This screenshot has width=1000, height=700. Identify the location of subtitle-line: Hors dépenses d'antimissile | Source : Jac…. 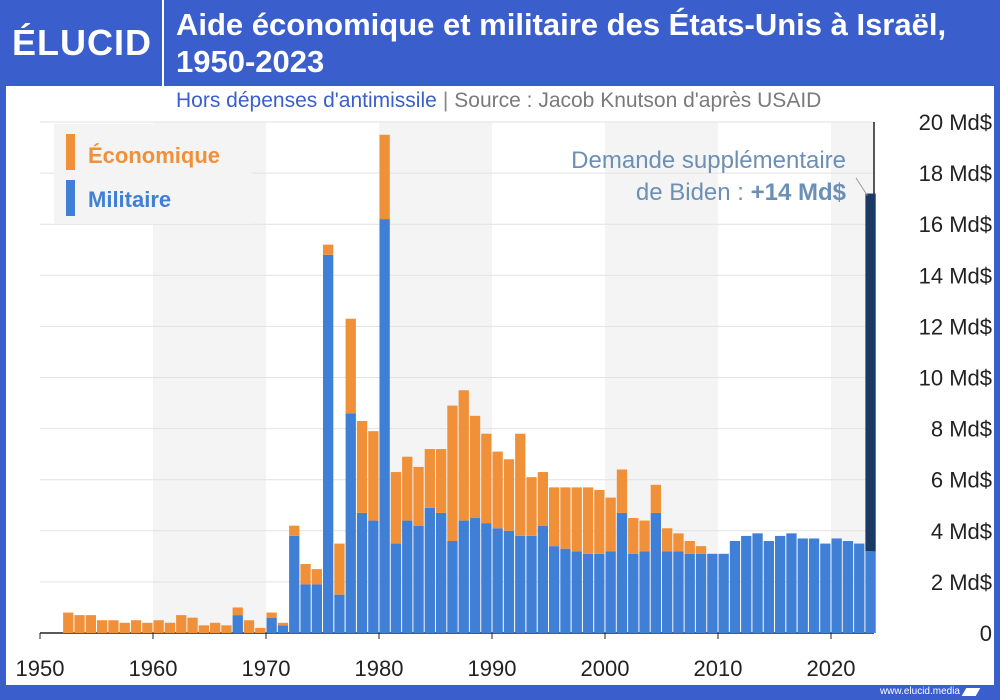
(498, 101).